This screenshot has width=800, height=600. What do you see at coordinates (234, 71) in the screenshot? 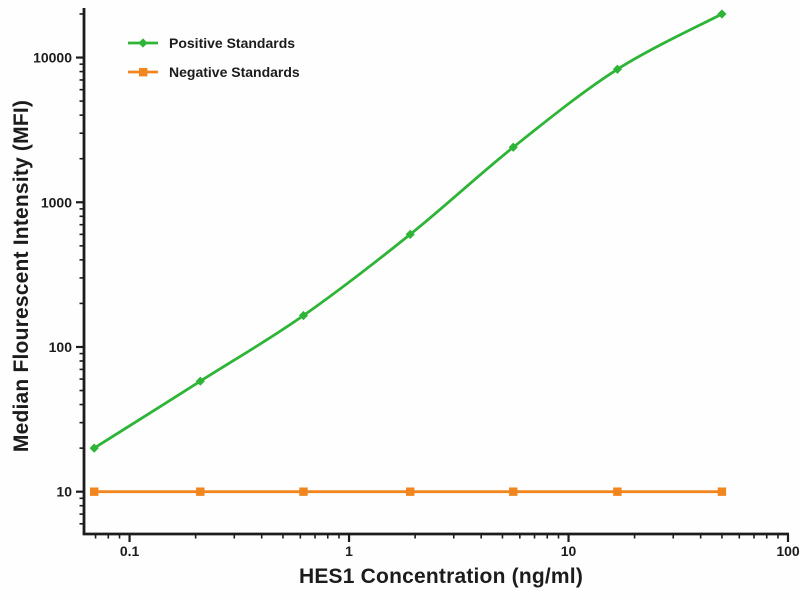
I see `legend-label-negative: Negative Standards` at bounding box center [234, 71].